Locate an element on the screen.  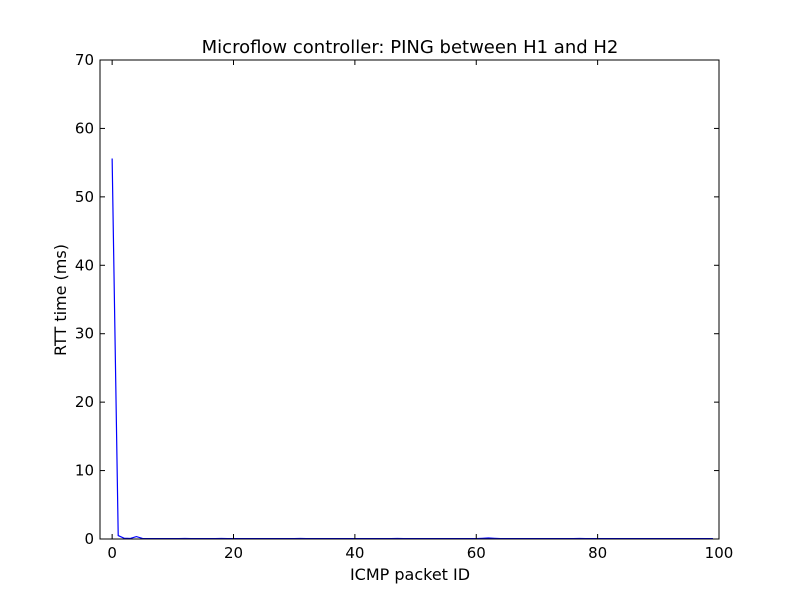
y-axis-label: RTT time (ms) is located at coordinates (60, 300).